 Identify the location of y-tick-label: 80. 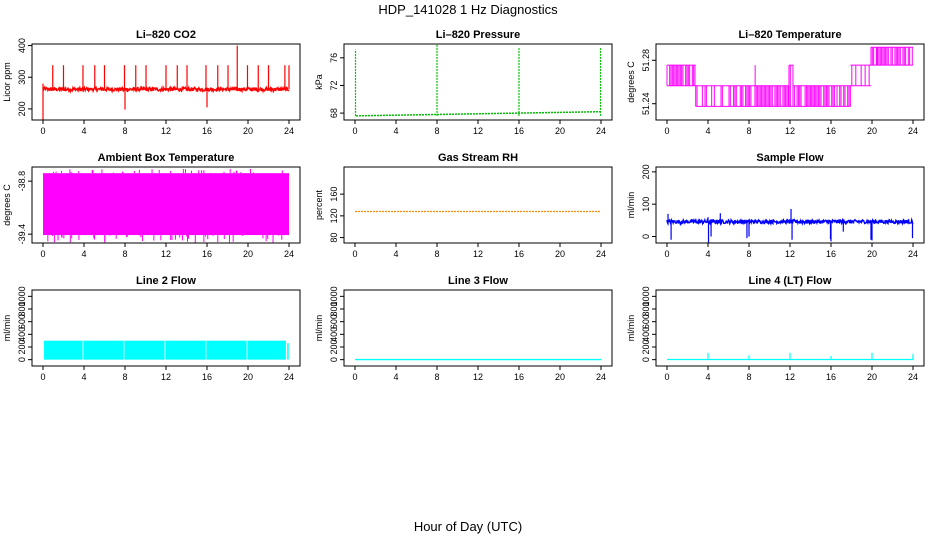
(334, 238).